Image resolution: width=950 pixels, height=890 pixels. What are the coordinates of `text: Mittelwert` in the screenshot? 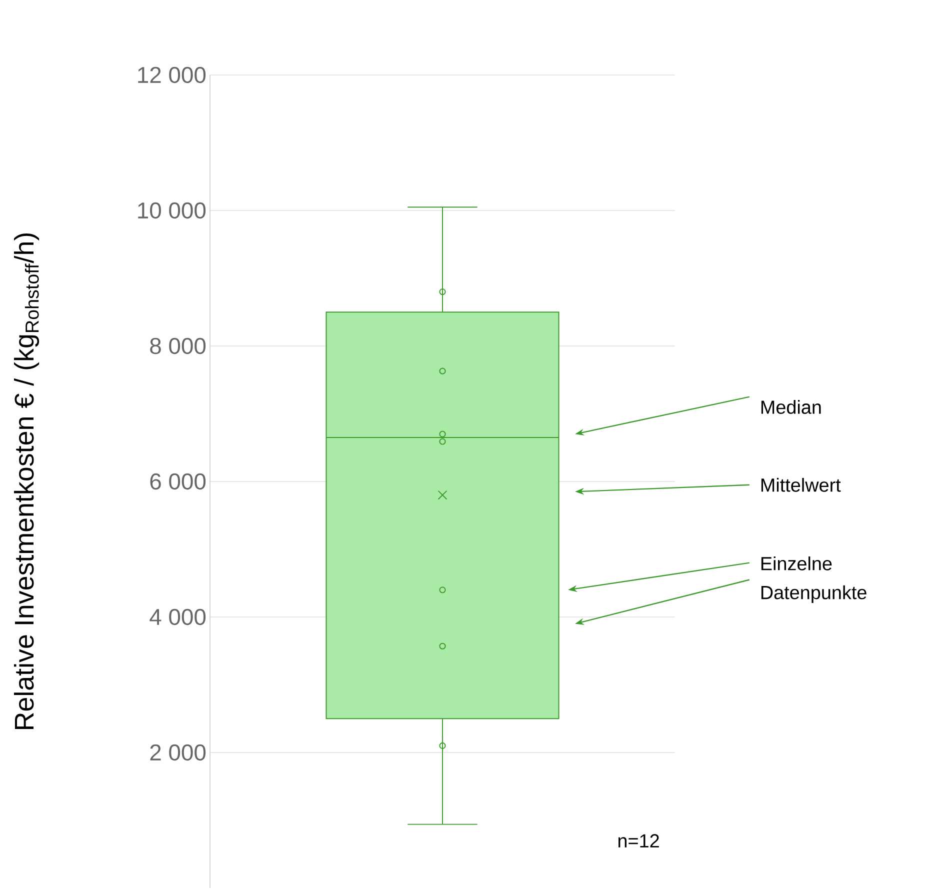 It's located at (801, 485).